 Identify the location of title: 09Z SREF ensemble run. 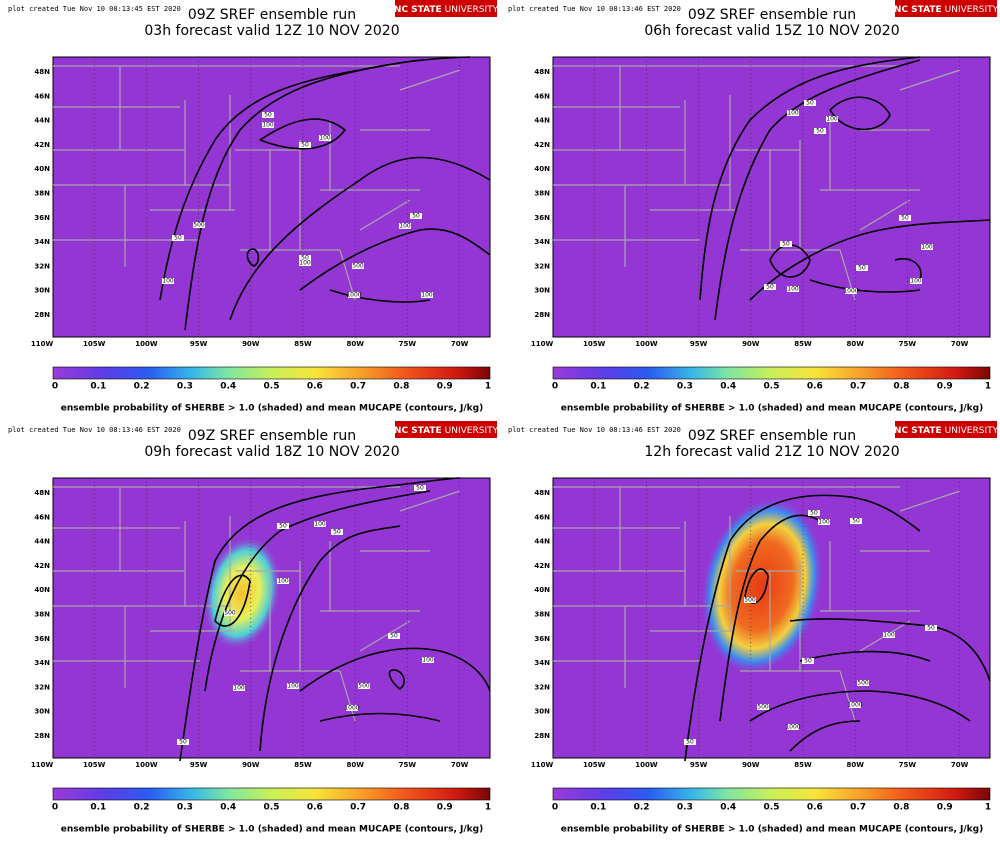
(272, 436).